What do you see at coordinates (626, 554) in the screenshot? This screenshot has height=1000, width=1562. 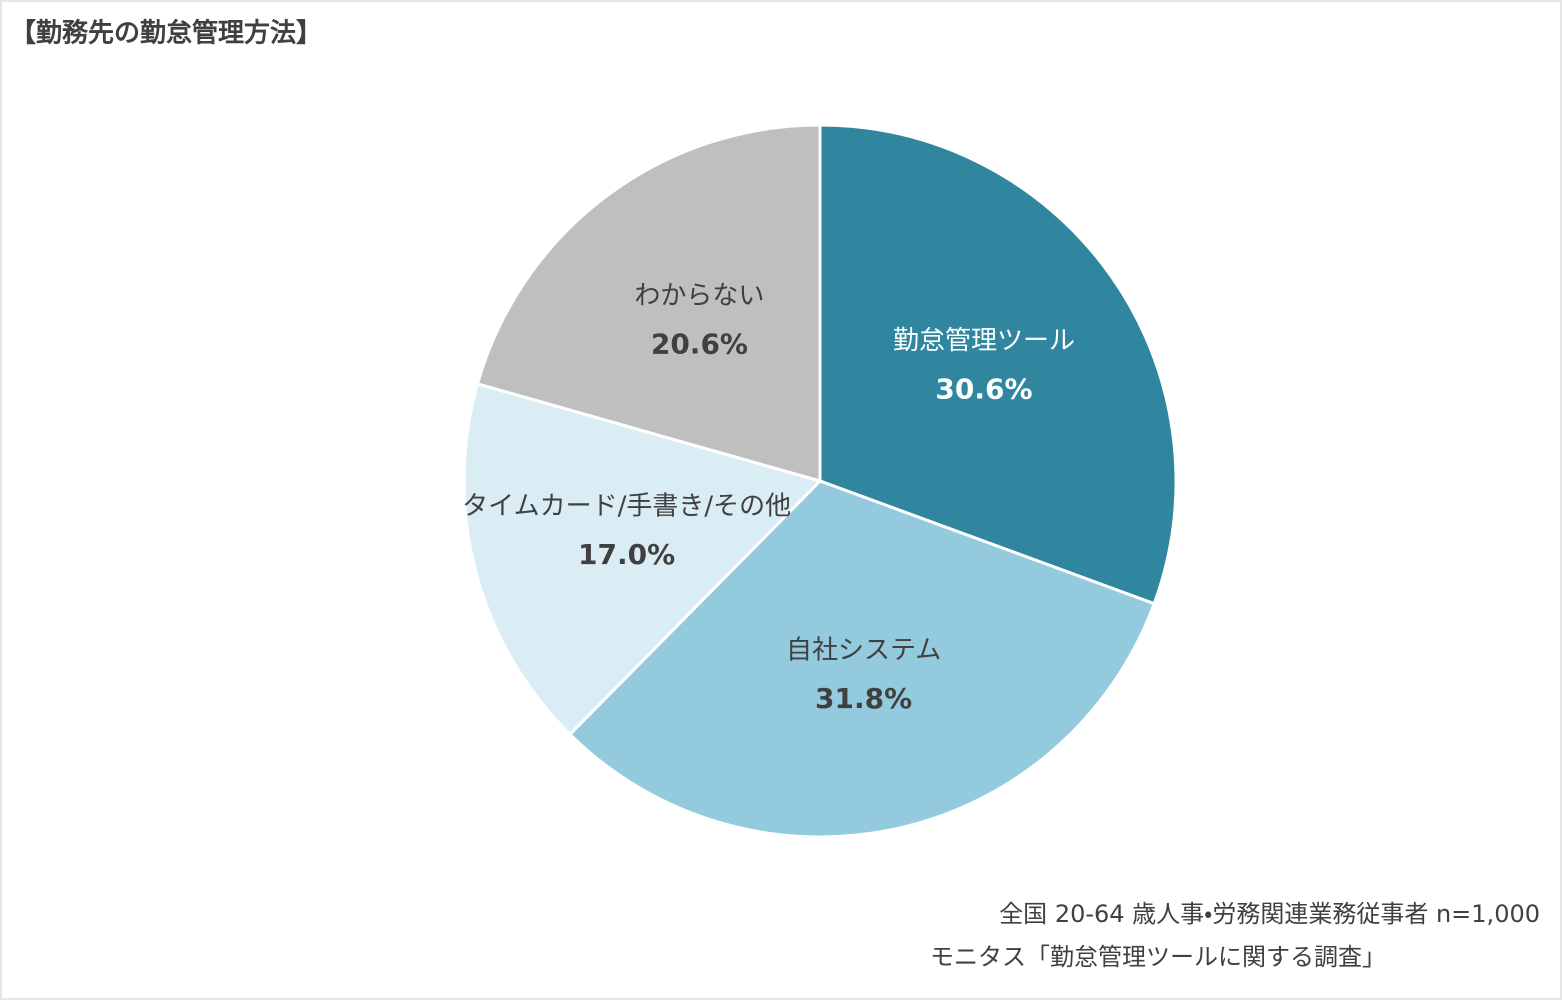 I see `value-label: 17.0%` at bounding box center [626, 554].